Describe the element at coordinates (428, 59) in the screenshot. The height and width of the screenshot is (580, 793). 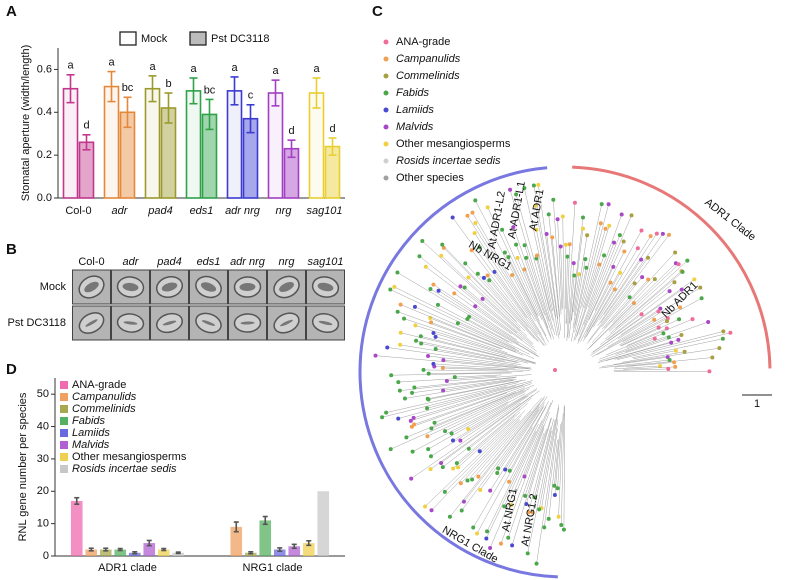
I see `legend-label: Campanulids` at that location.